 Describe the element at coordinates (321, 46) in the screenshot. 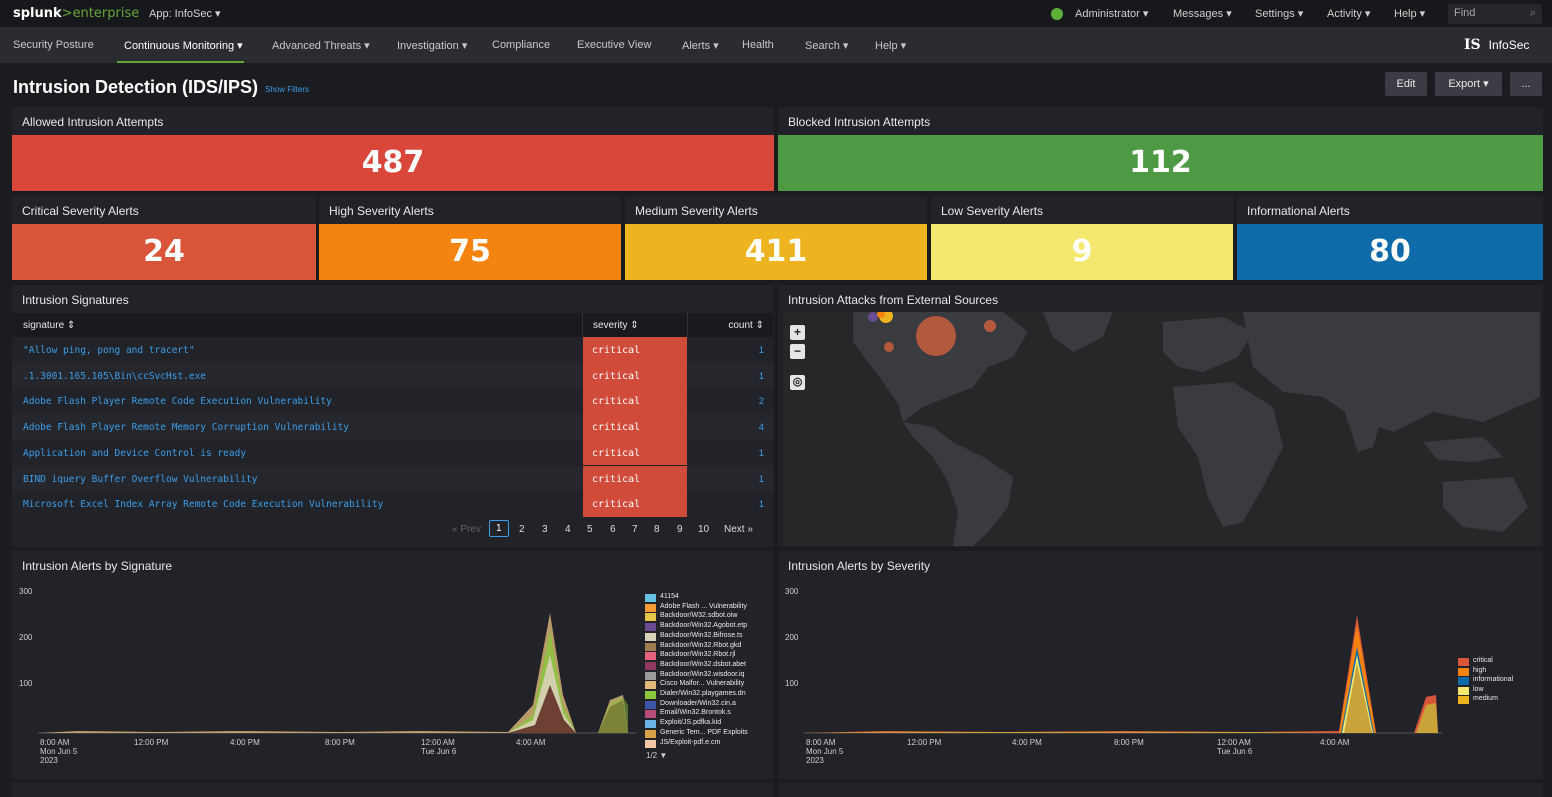

I see `nav-advanced-threats: Advanced Threats ▾` at that location.